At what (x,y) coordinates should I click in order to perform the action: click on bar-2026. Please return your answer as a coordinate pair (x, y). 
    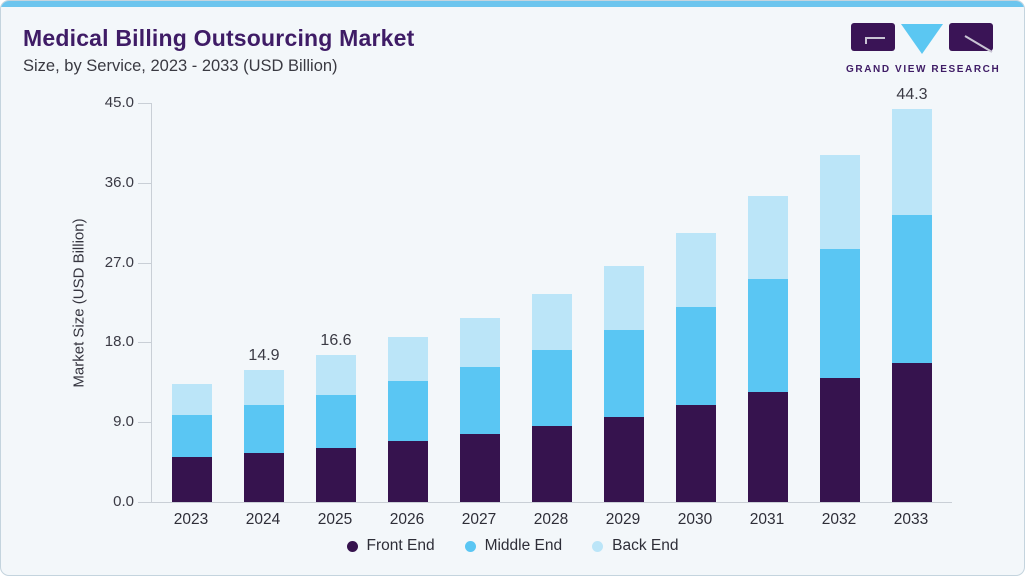
    Looking at the image, I should click on (408, 419).